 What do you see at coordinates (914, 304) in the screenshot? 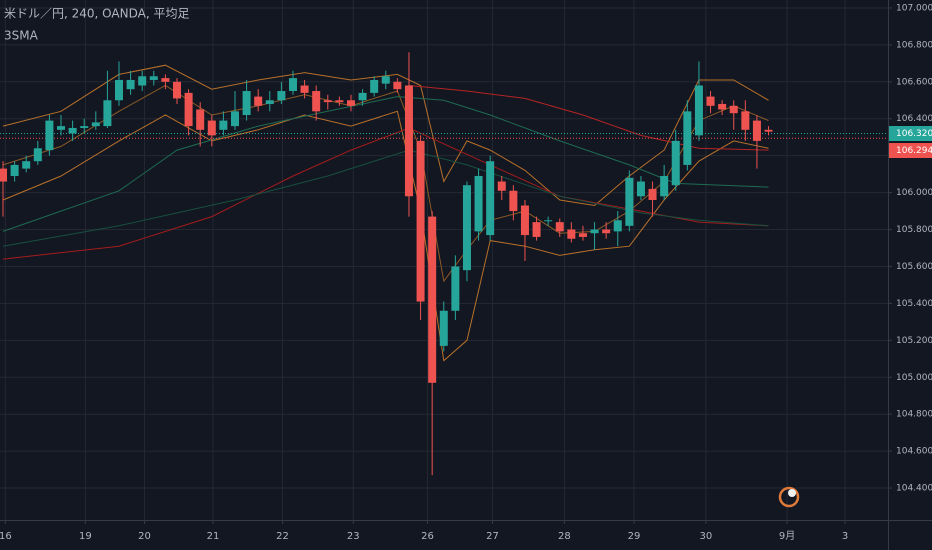
I see `y-tick-label: 105.400` at bounding box center [914, 304].